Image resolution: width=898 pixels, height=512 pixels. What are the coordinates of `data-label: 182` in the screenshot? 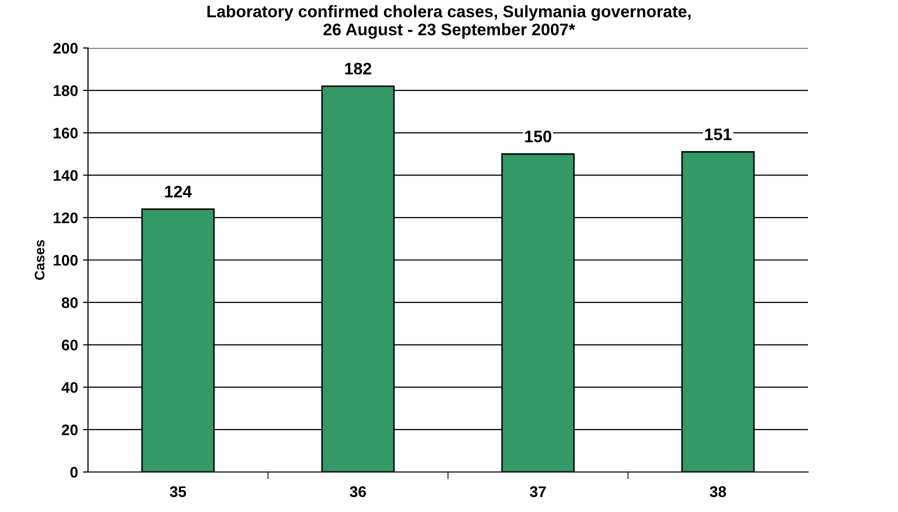 It's located at (358, 68).